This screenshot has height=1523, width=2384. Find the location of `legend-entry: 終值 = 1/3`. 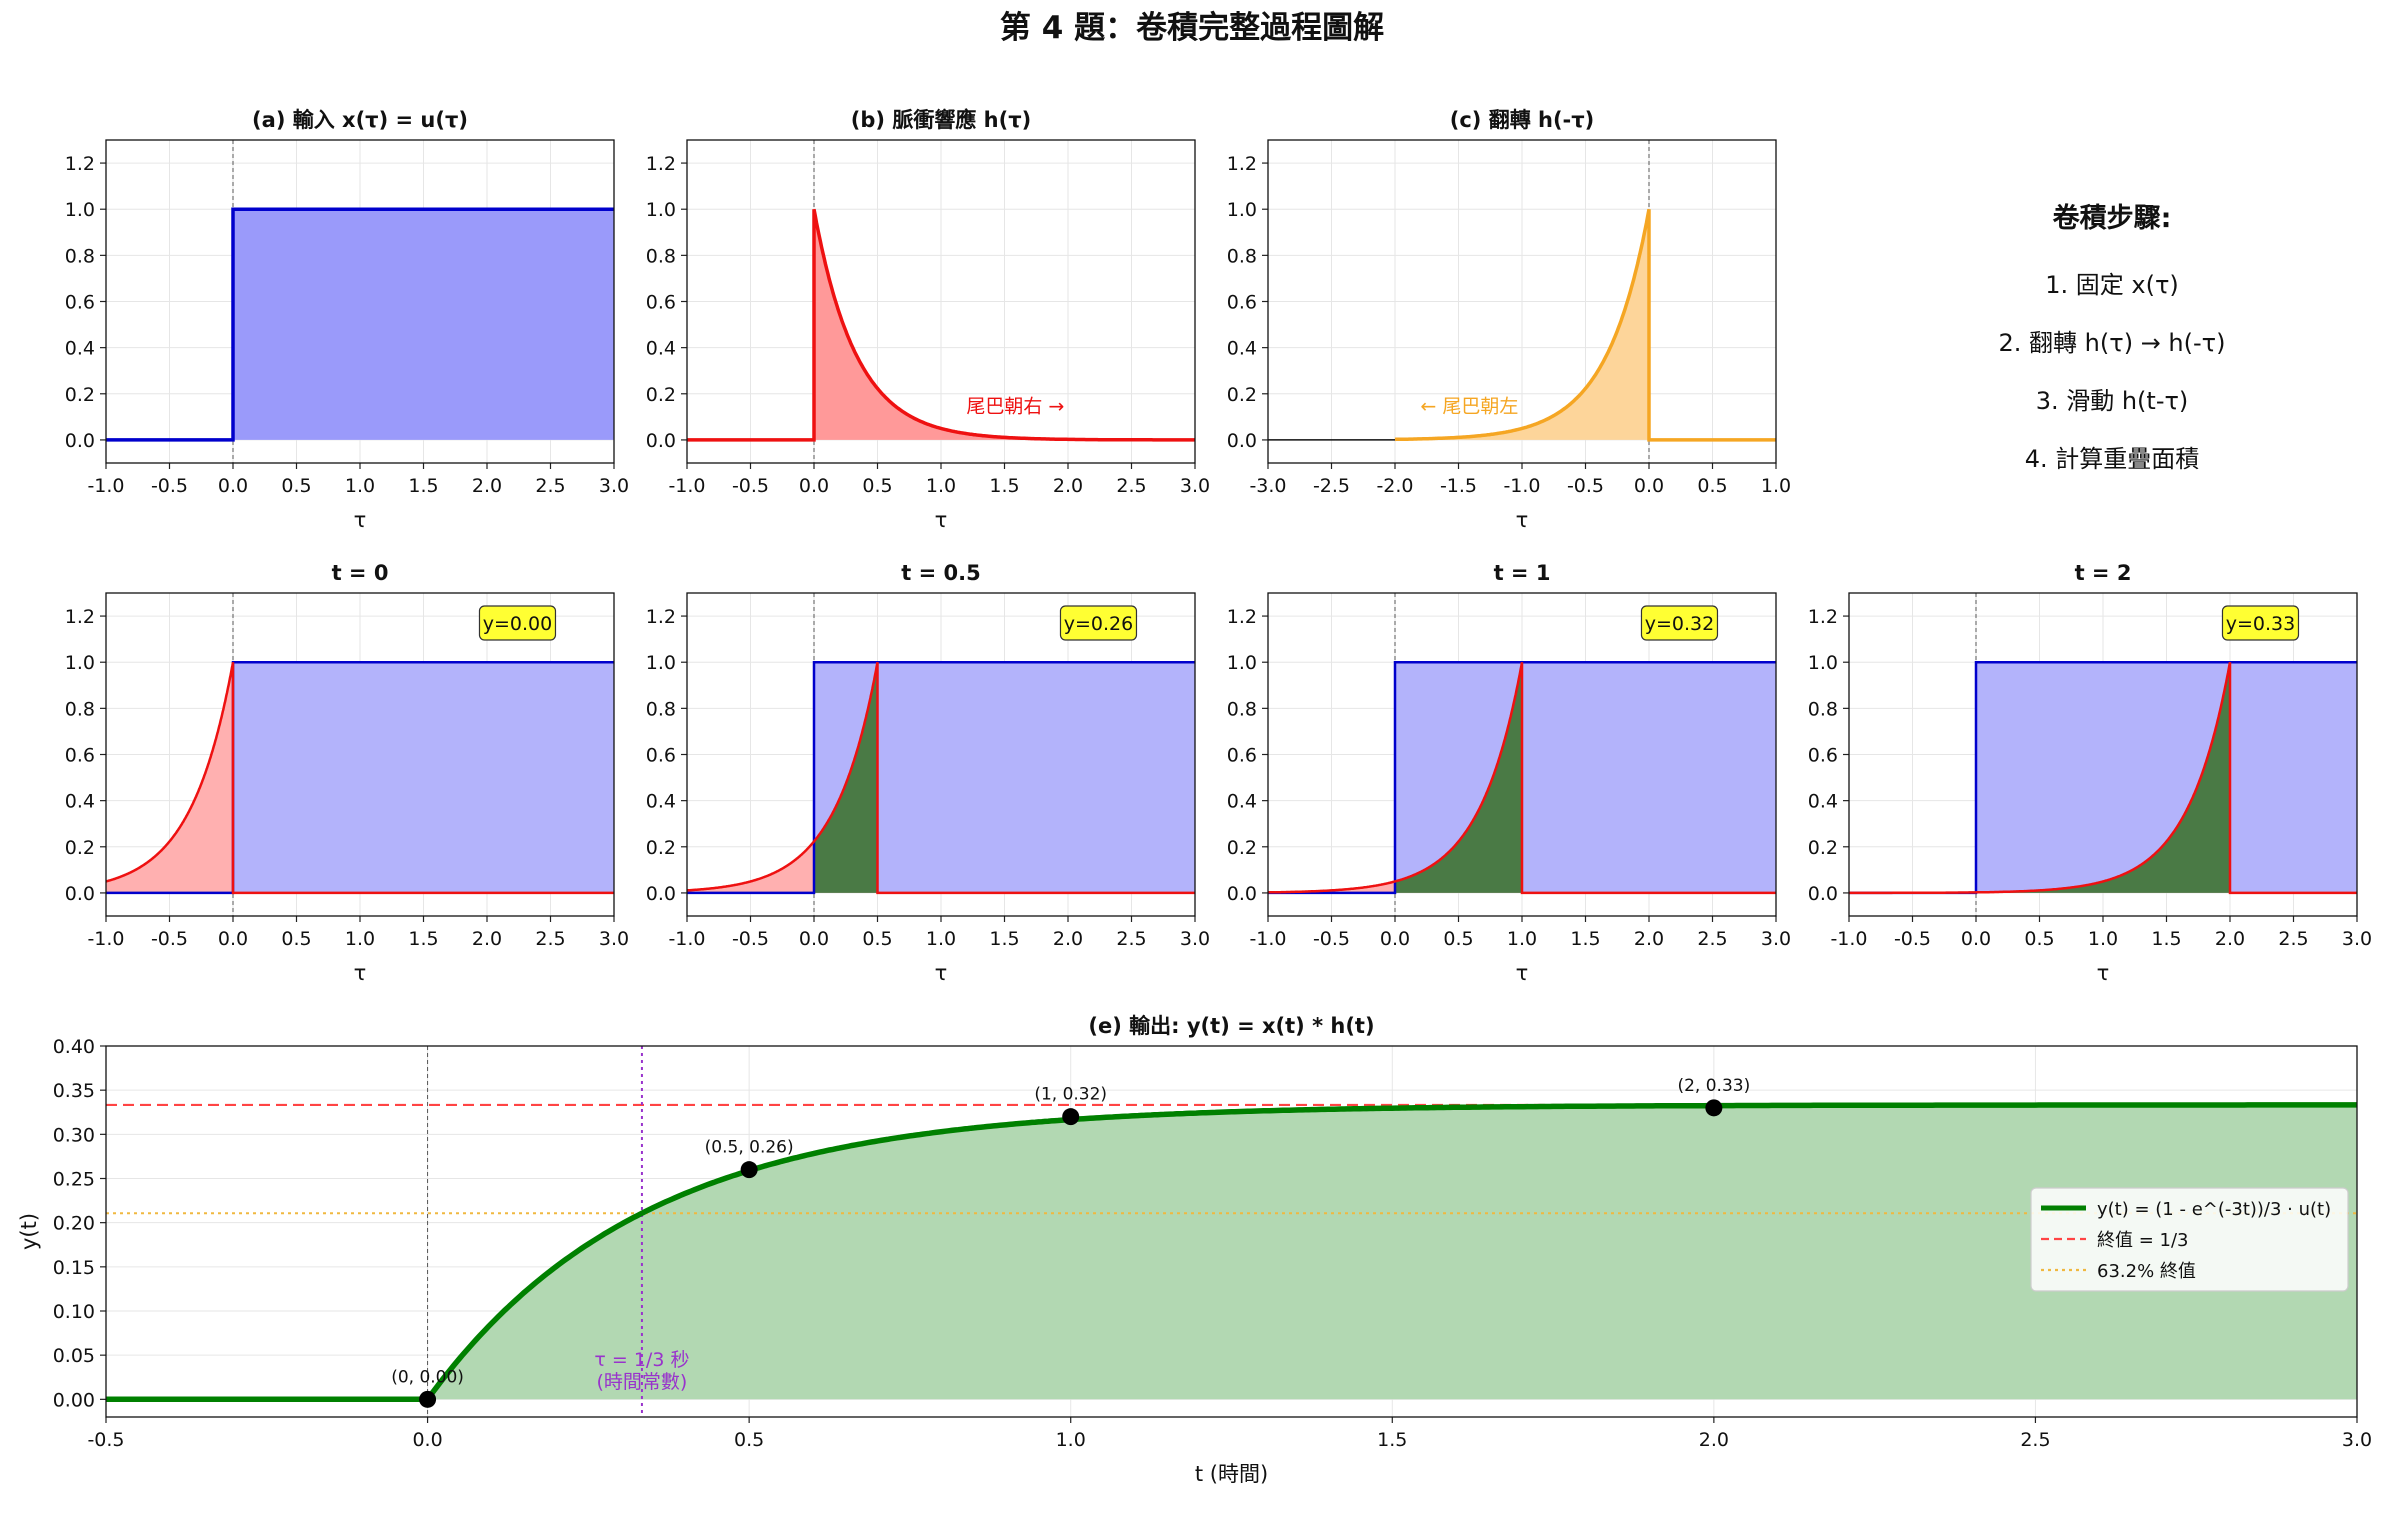

legend-entry: 終值 = 1/3 is located at coordinates (2143, 1240).